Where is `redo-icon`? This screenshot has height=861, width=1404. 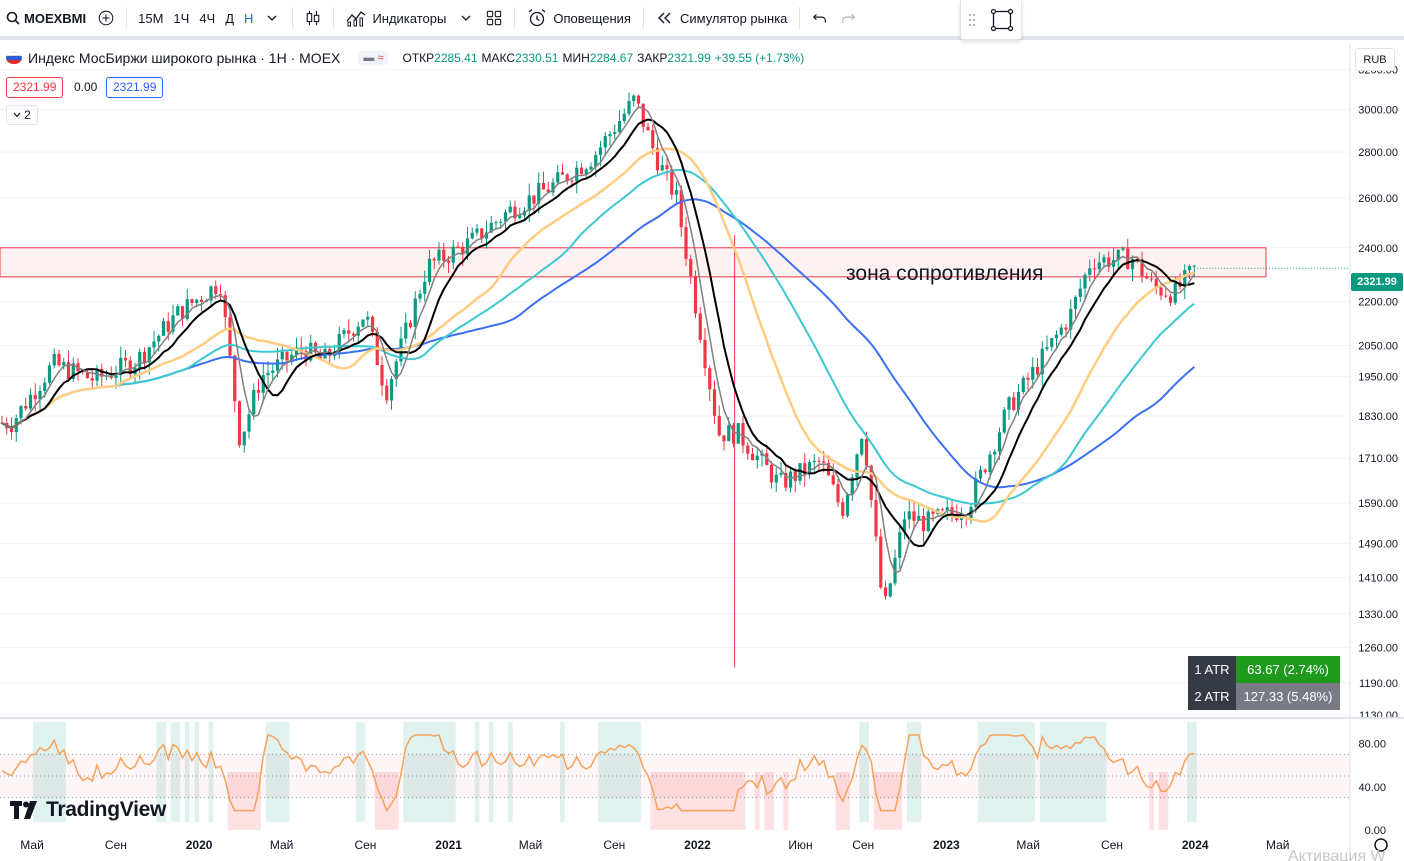
redo-icon is located at coordinates (849, 18).